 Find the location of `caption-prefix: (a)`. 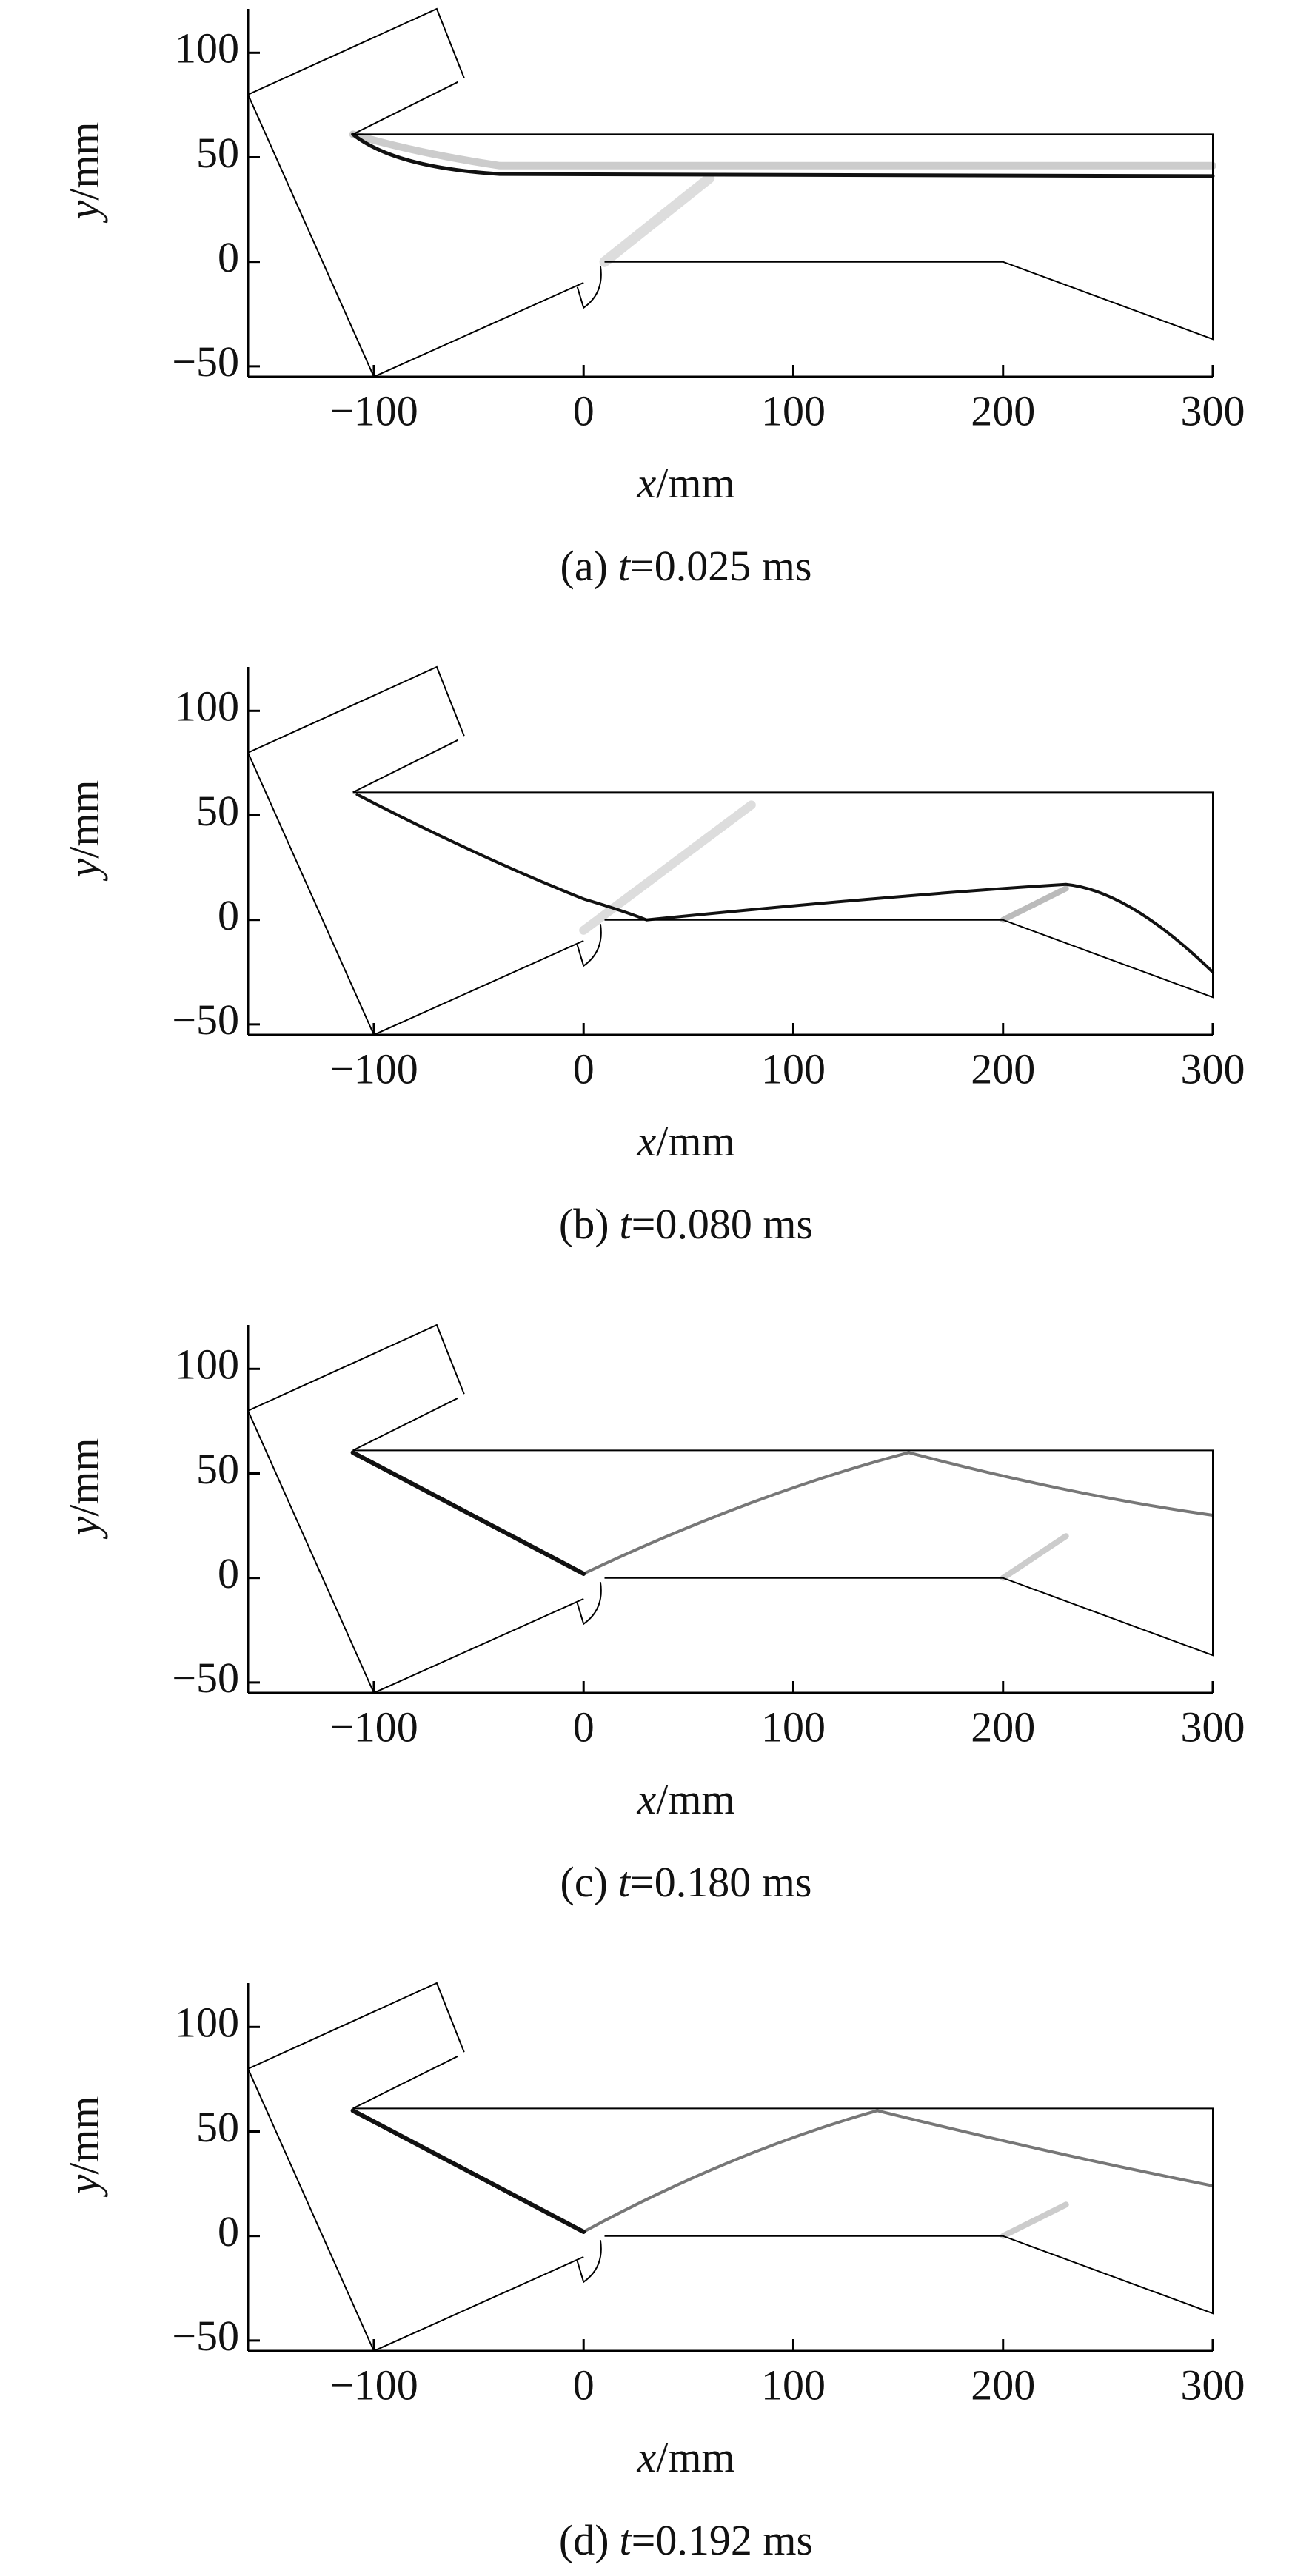

caption-prefix: (a) is located at coordinates (584, 566).